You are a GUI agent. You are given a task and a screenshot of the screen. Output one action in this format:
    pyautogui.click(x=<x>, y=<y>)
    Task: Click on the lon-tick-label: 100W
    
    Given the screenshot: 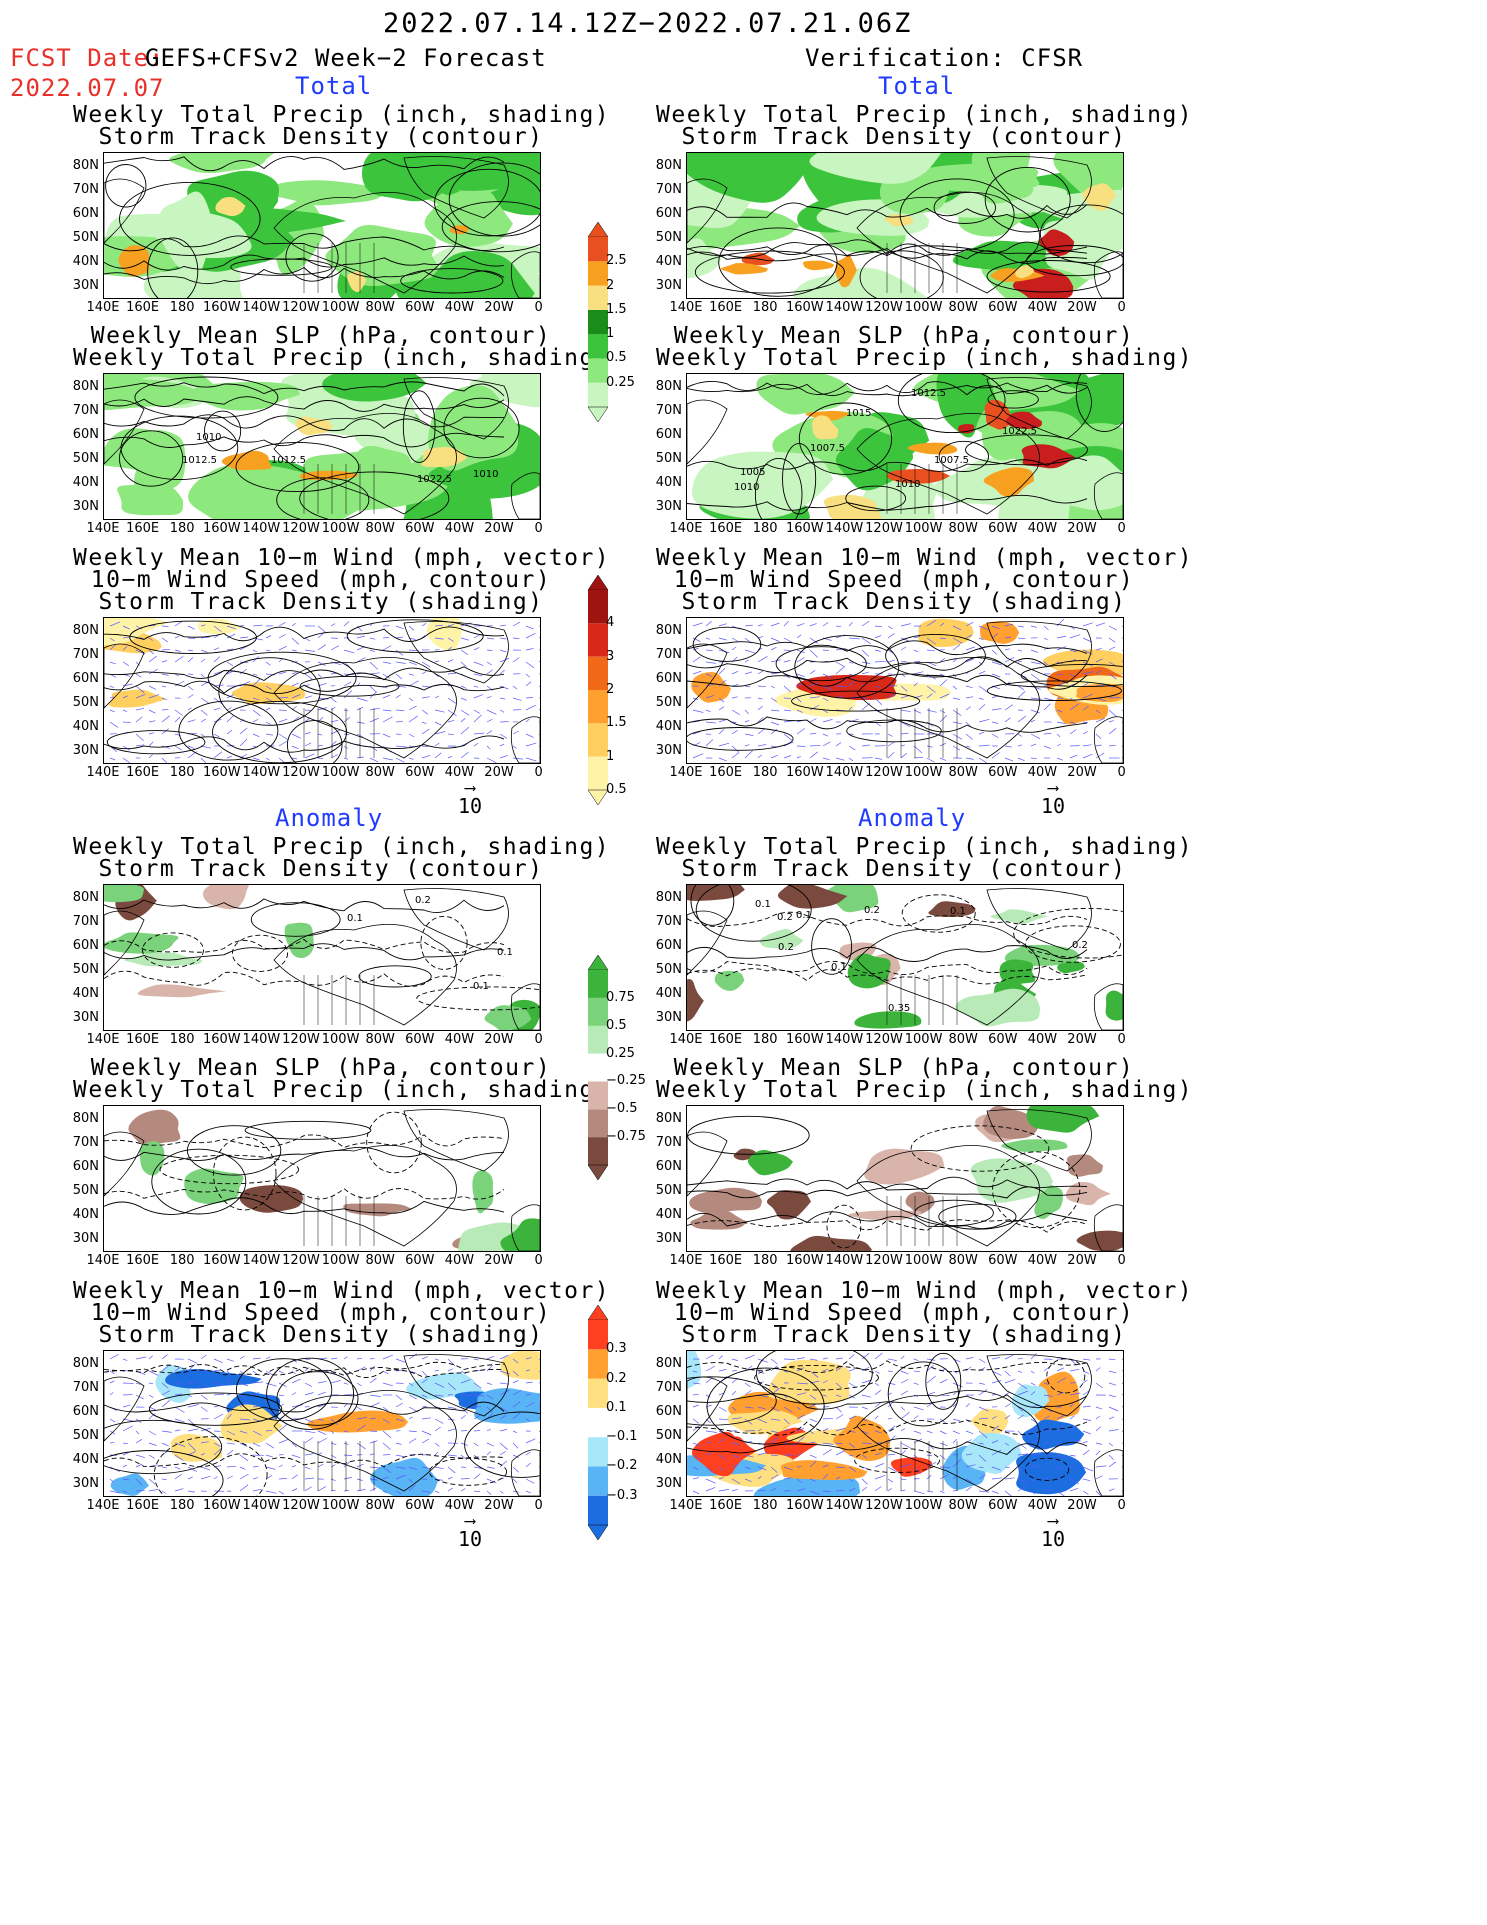 What is the action you would take?
    pyautogui.click(x=340, y=1039)
    